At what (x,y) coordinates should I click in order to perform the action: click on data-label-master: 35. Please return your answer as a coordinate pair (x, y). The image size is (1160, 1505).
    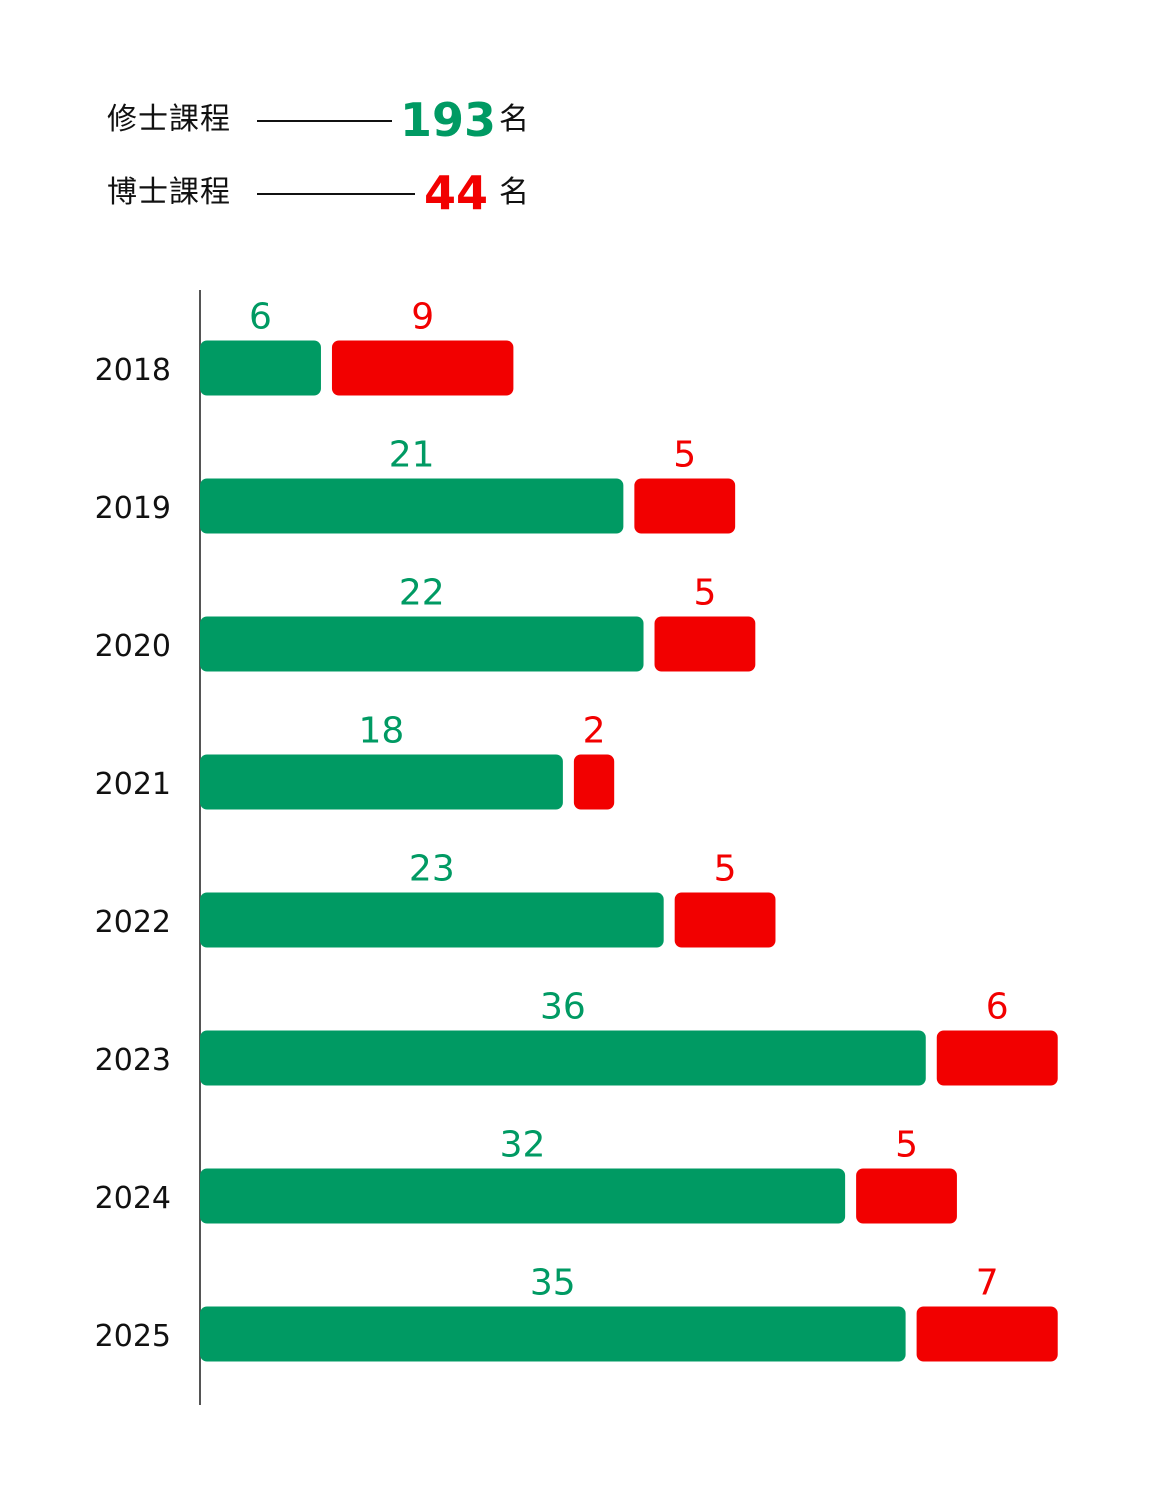
    Looking at the image, I should click on (553, 1283).